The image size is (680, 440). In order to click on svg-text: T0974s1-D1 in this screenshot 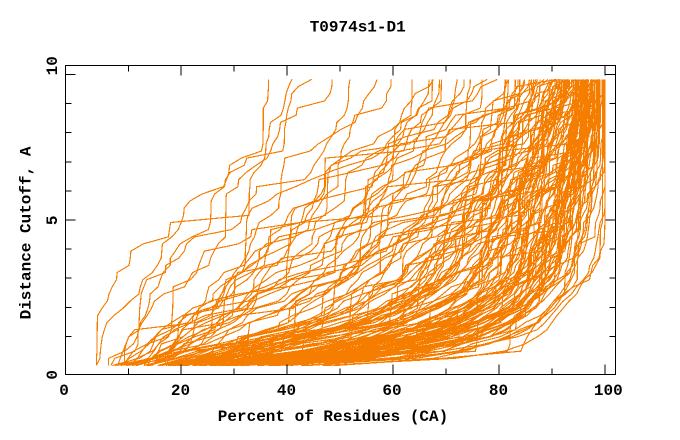, I will do `click(358, 28)`.